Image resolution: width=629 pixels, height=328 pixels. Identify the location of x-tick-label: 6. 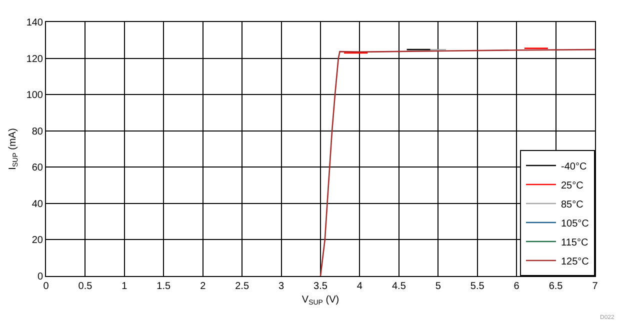
(517, 286).